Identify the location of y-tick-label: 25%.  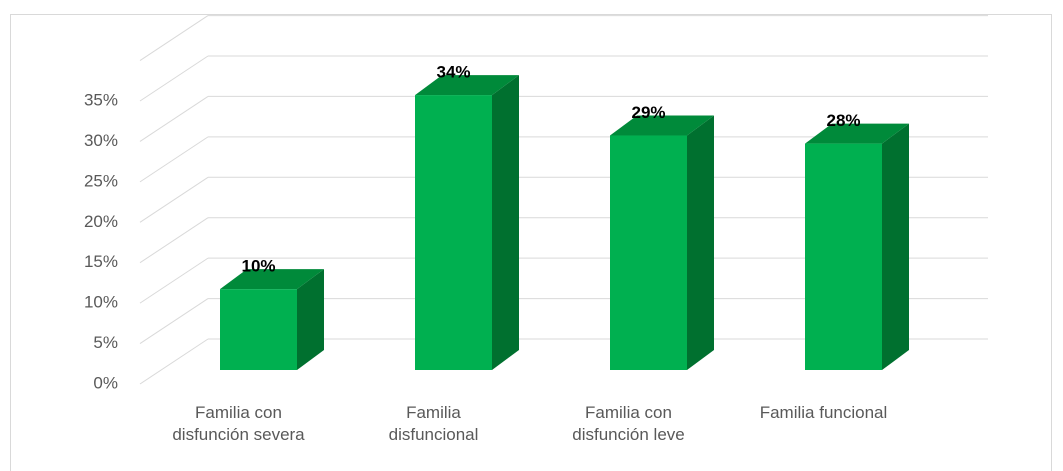
(101, 180).